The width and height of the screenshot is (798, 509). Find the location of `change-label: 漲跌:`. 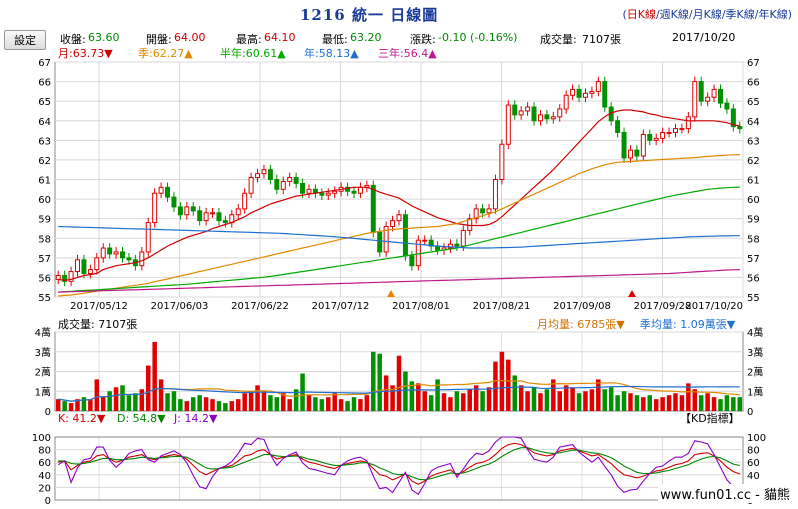

change-label: 漲跌: is located at coordinates (423, 39).